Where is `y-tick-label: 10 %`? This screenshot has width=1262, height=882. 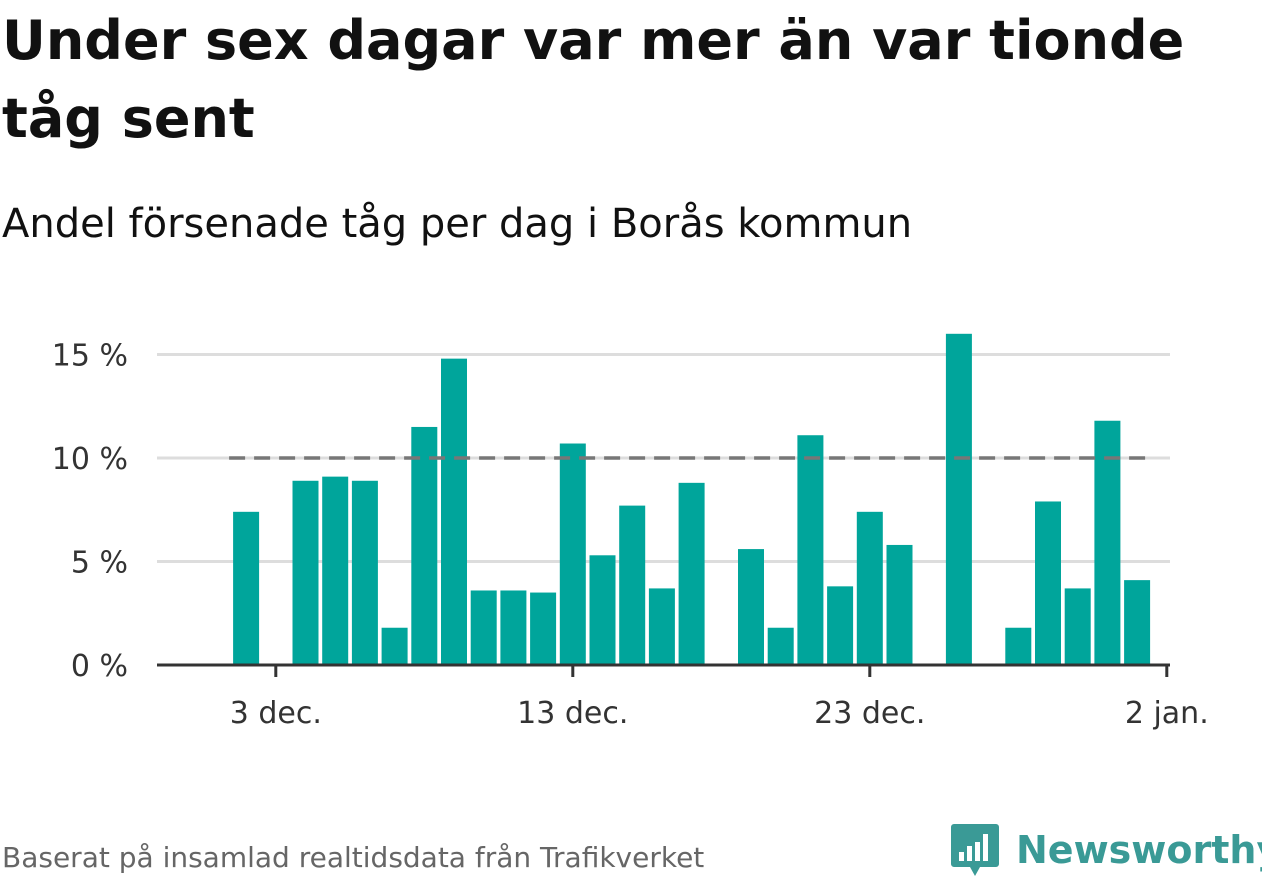 y-tick-label: 10 % is located at coordinates (90, 459).